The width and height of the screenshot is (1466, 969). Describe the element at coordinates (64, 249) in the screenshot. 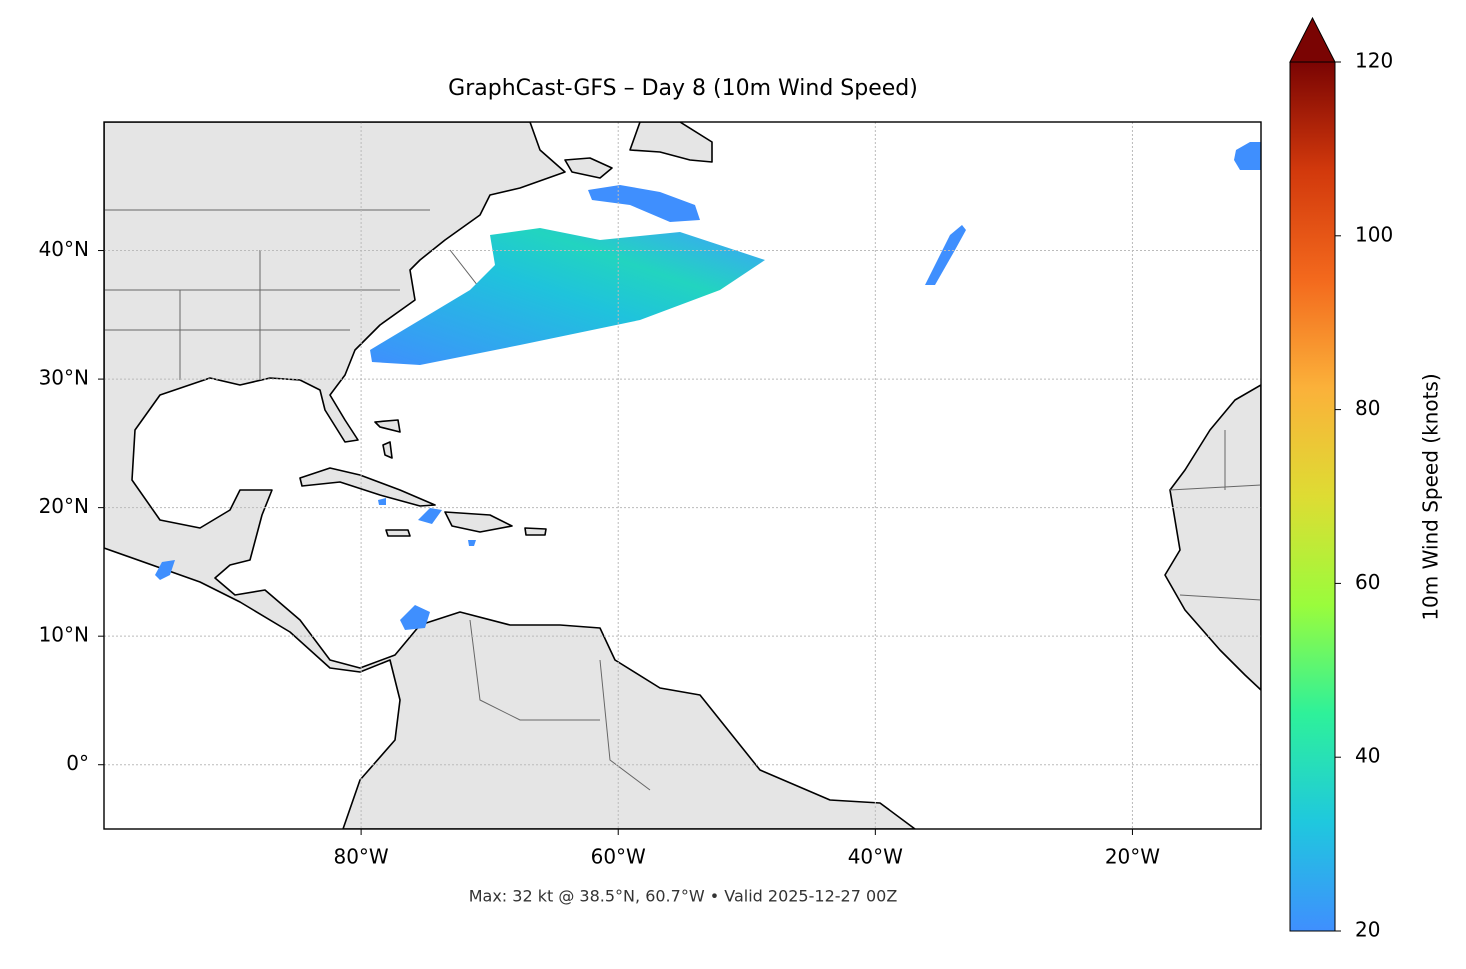

I see `y-tick-label: 40°N` at that location.